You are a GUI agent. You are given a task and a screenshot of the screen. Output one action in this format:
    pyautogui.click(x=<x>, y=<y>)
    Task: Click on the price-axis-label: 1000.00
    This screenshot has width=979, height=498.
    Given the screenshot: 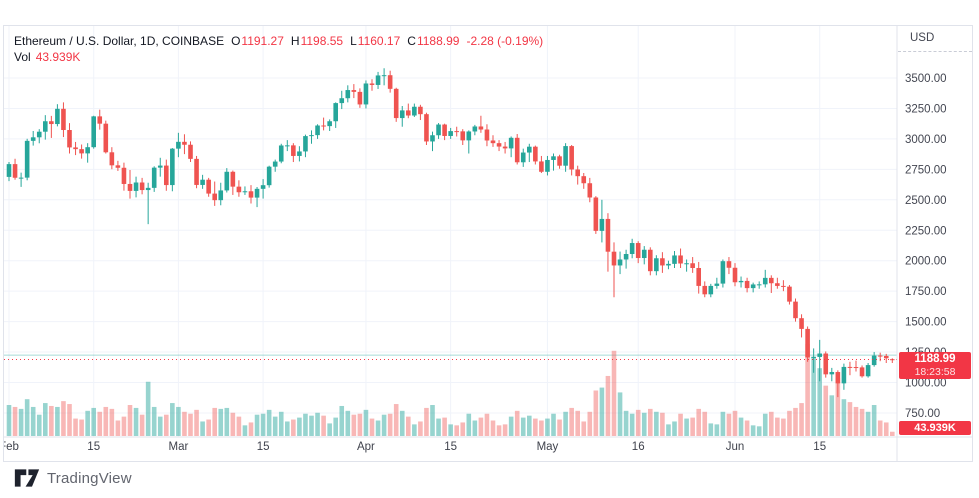 What is the action you would take?
    pyautogui.click(x=926, y=384)
    